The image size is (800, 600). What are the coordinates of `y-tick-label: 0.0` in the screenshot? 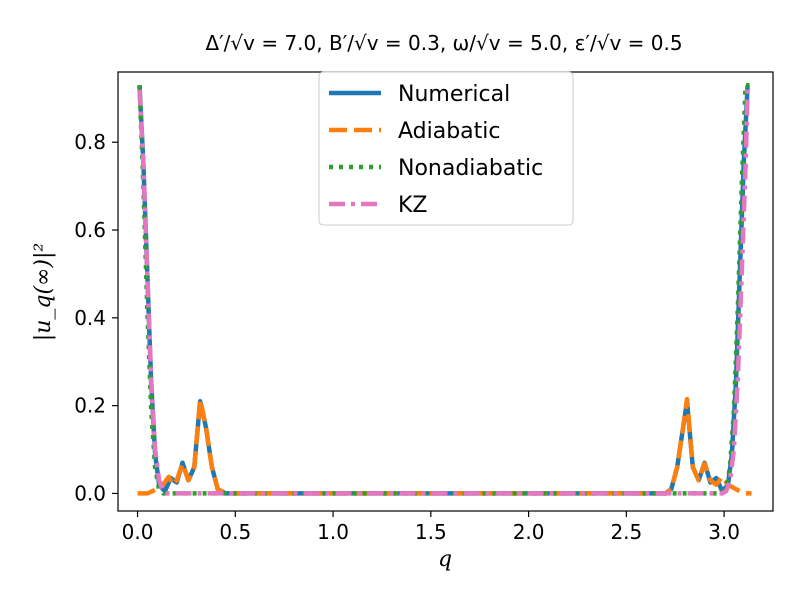 It's located at (90, 493).